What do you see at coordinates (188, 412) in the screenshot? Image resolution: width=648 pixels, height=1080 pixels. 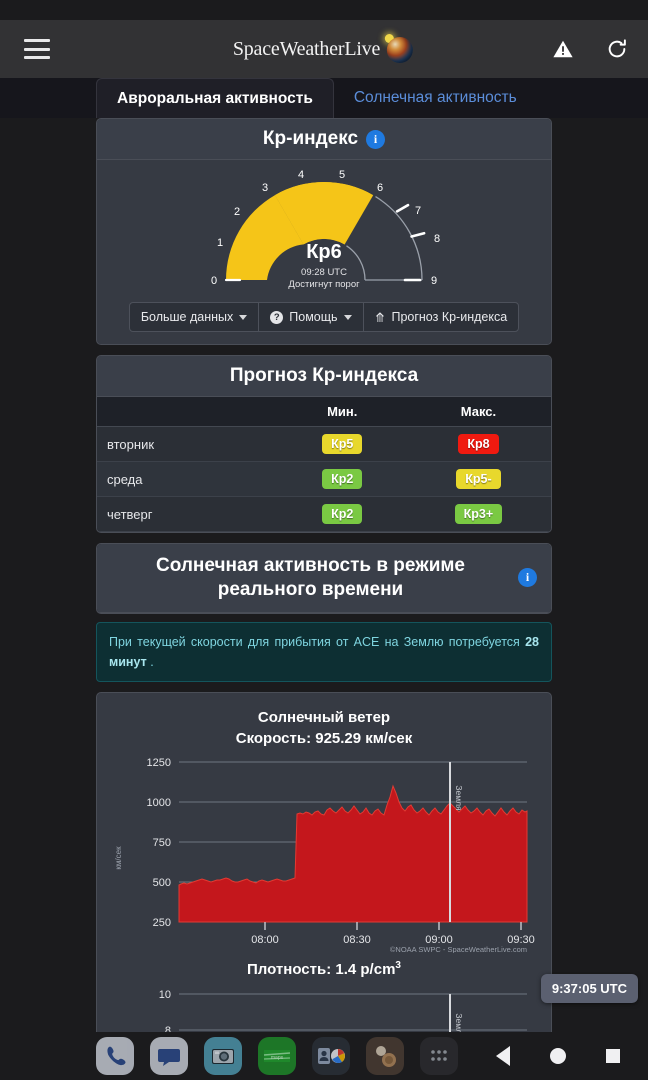 I see `col-day` at bounding box center [188, 412].